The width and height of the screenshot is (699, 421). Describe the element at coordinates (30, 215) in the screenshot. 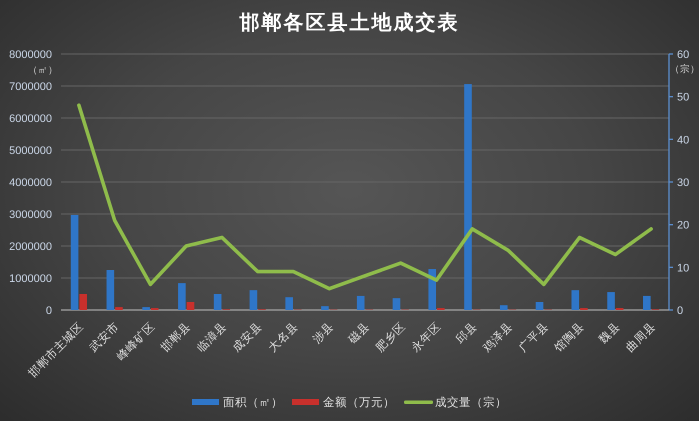

I see `y-tick-label: 3000000` at that location.